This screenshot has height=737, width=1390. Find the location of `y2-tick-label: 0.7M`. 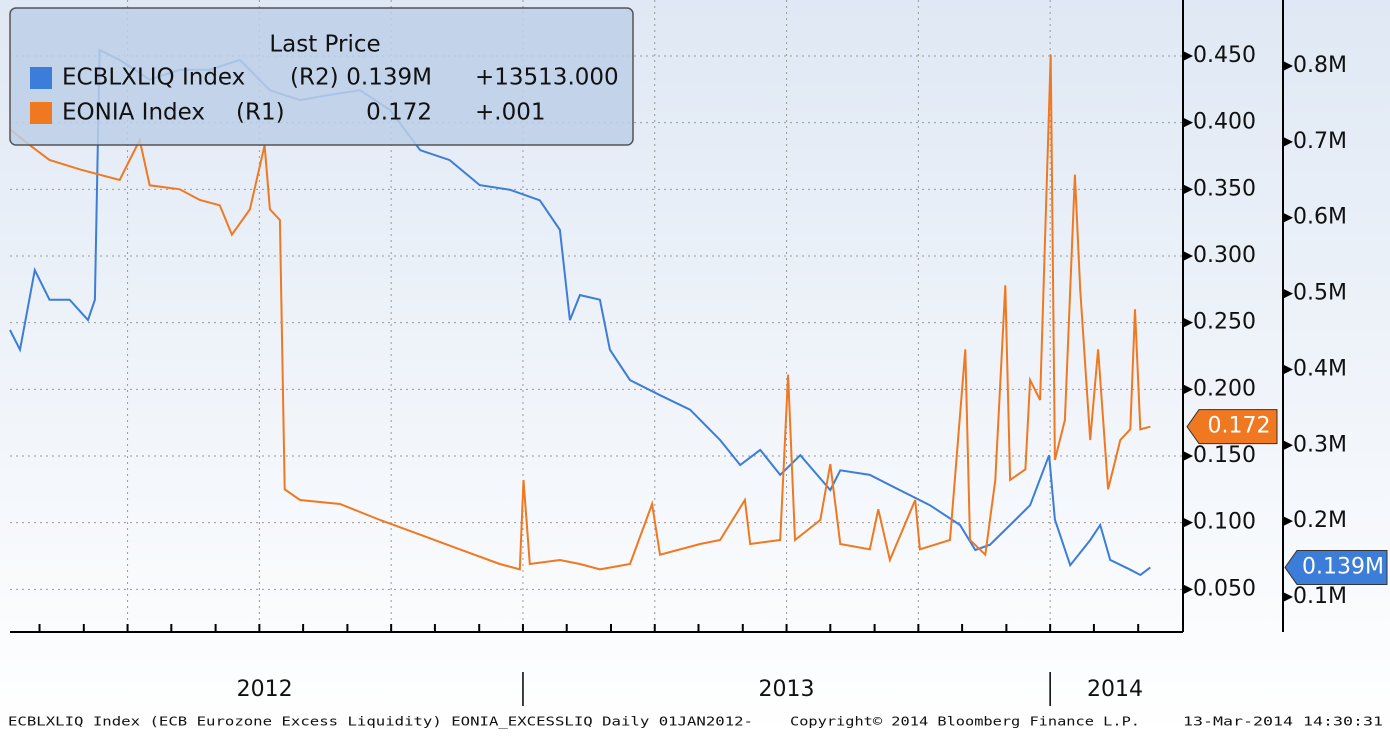

y2-tick-label: 0.7M is located at coordinates (1320, 141).